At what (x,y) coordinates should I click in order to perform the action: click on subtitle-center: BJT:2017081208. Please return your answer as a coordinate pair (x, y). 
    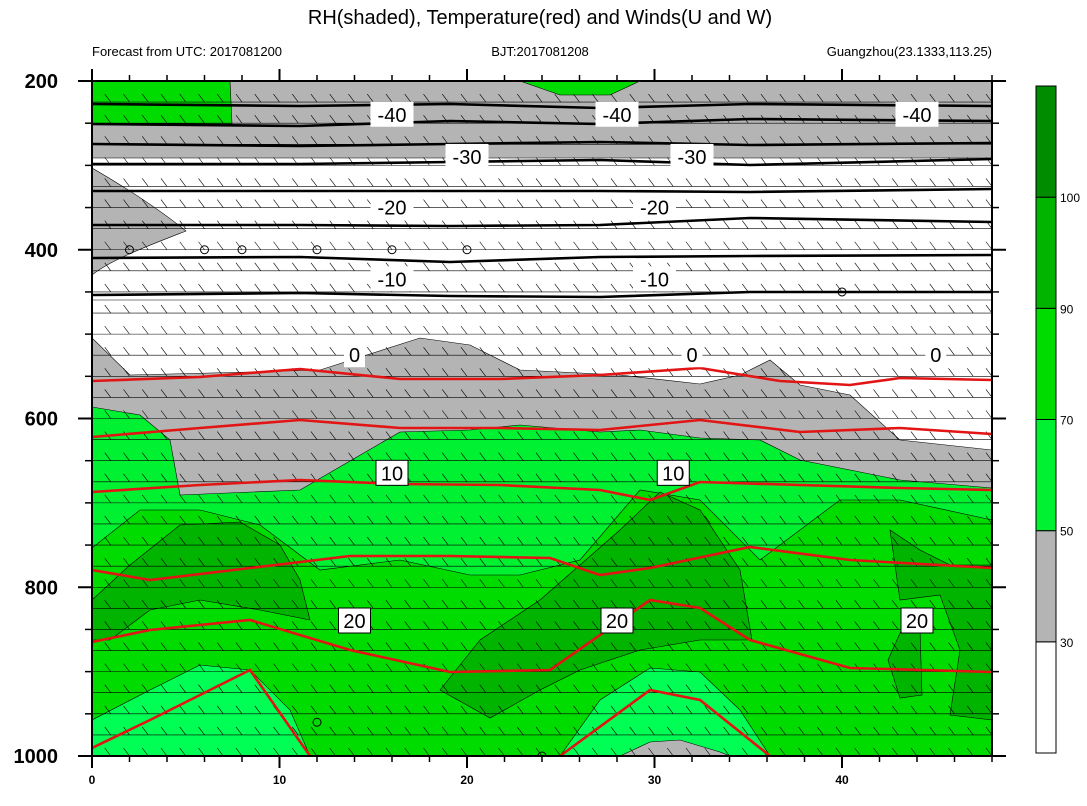
    Looking at the image, I should click on (540, 51).